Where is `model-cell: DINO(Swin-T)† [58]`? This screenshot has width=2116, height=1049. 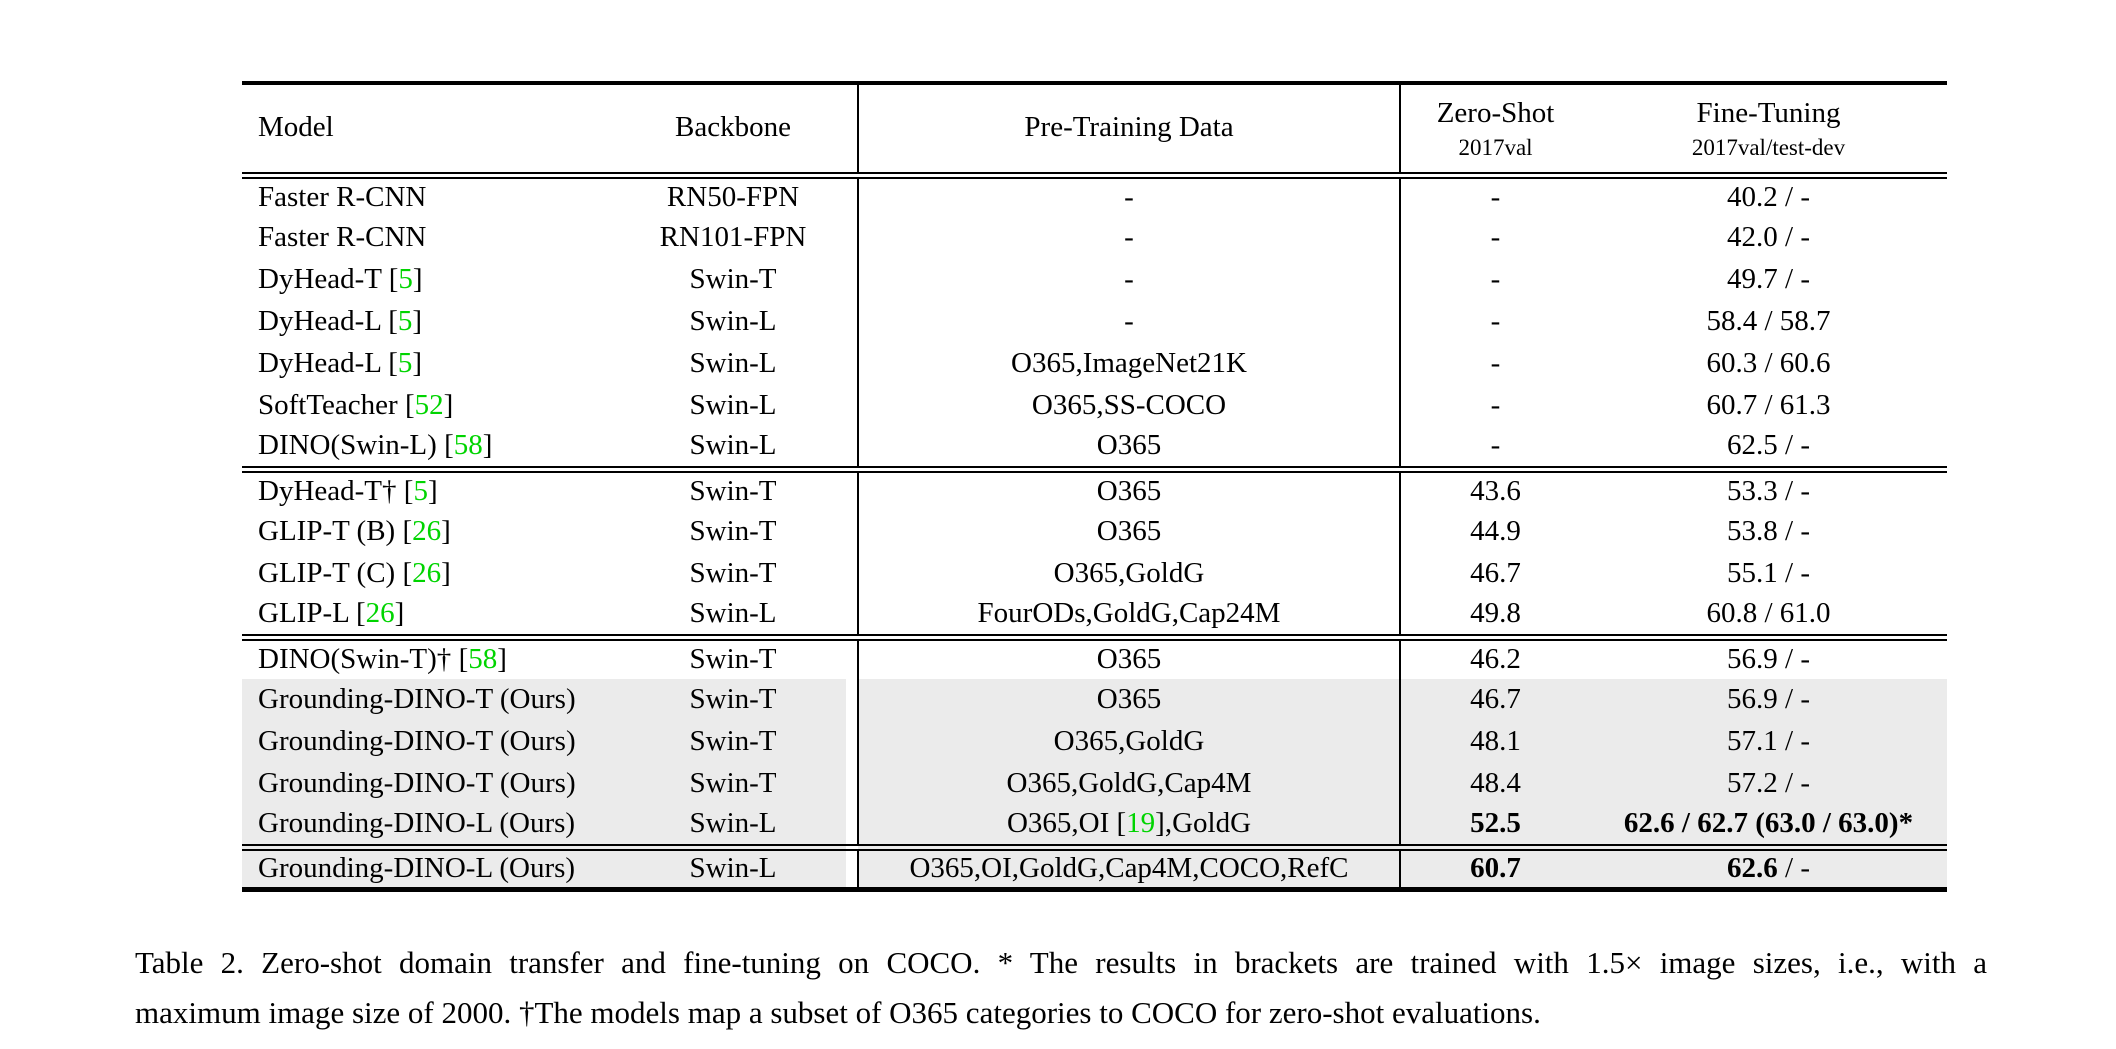 model-cell: DINO(Swin-T)† [58] is located at coordinates (382, 658).